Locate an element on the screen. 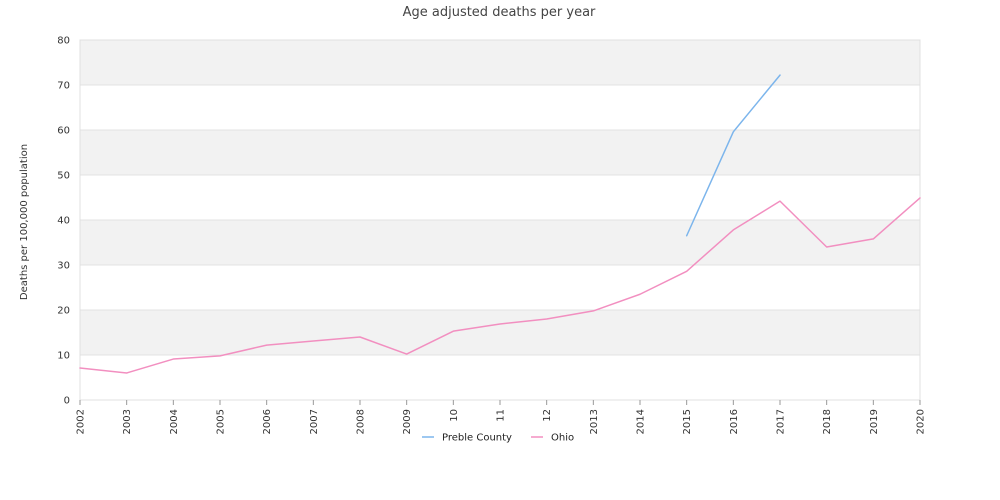 The width and height of the screenshot is (1000, 500). x-tick-label: 2007 is located at coordinates (314, 421).